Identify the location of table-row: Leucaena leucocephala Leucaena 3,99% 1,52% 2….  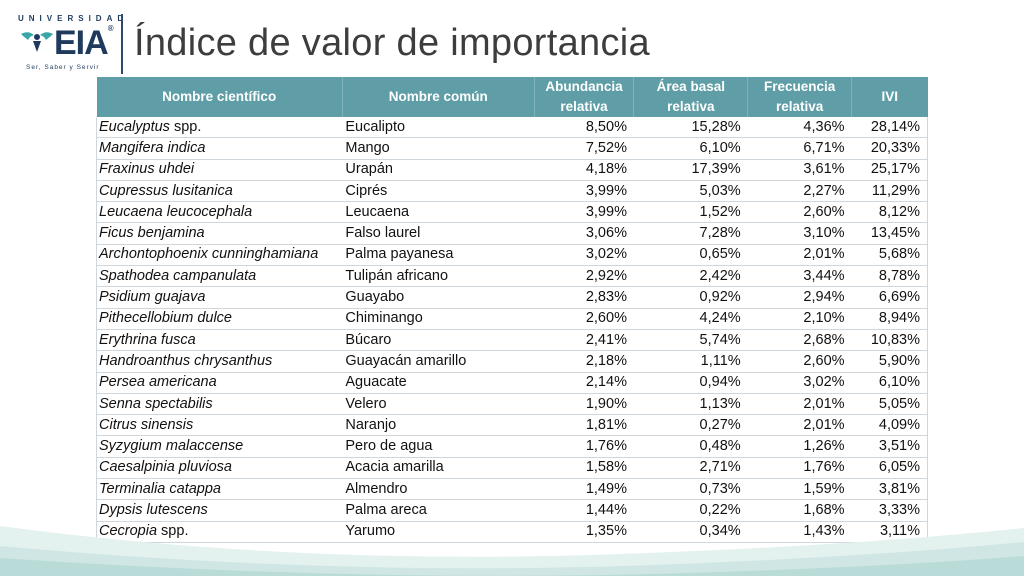
(512, 212).